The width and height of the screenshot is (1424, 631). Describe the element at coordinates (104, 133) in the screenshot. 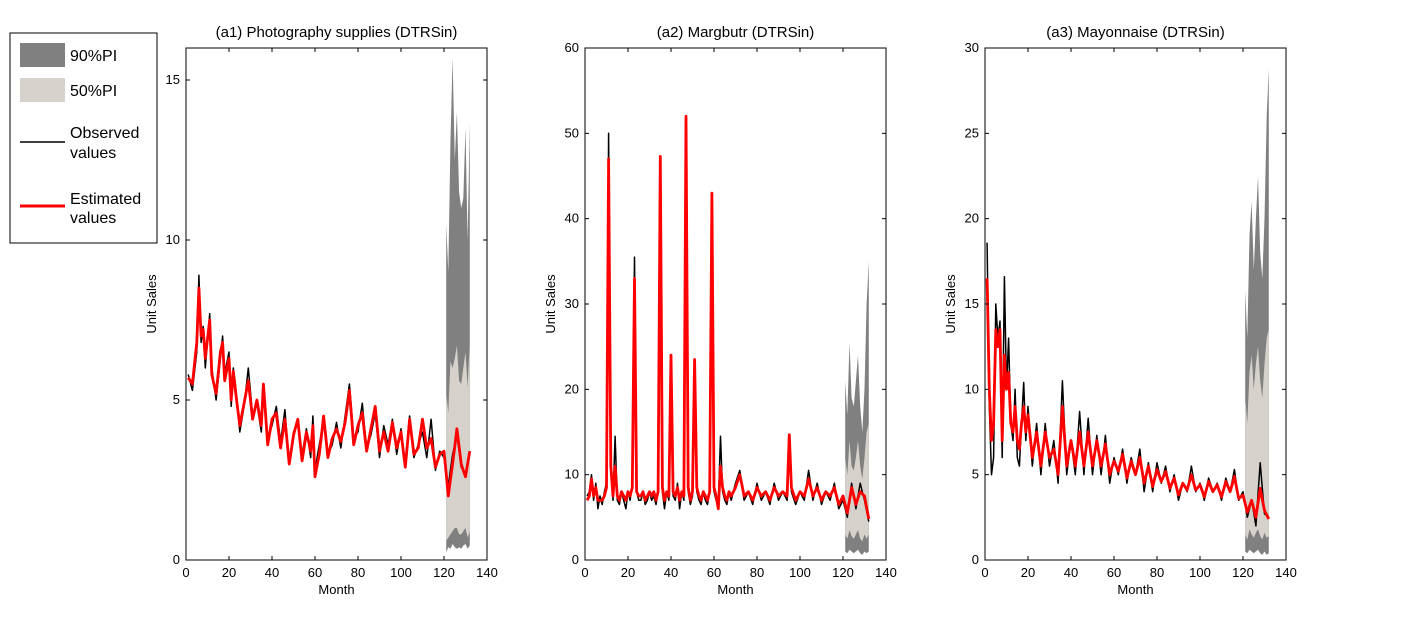

I see `legend-label-observed-line1: Observed` at that location.